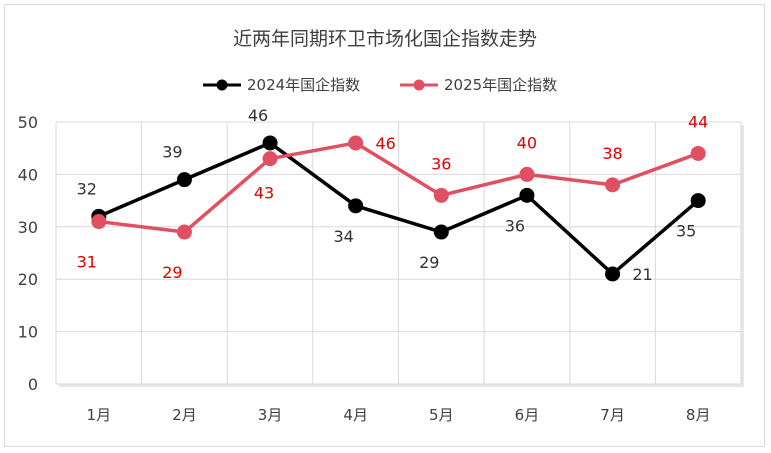 The height and width of the screenshot is (453, 771). Describe the element at coordinates (87, 262) in the screenshot. I see `data-label-2025: 31` at that location.